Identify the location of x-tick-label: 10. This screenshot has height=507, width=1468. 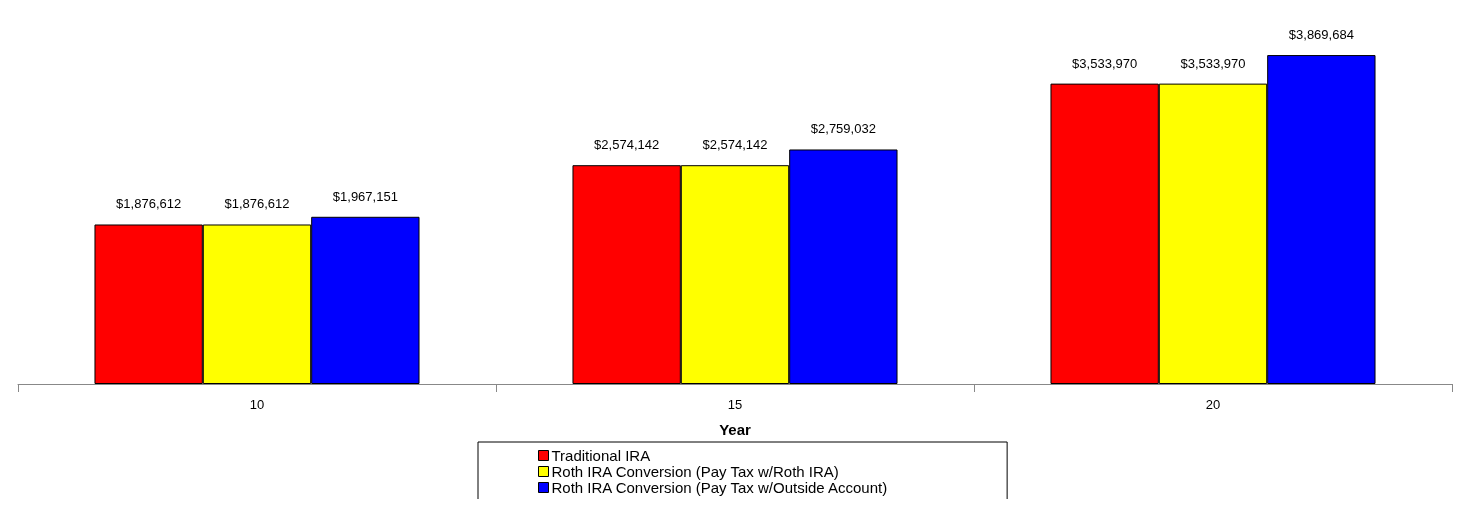
(257, 404).